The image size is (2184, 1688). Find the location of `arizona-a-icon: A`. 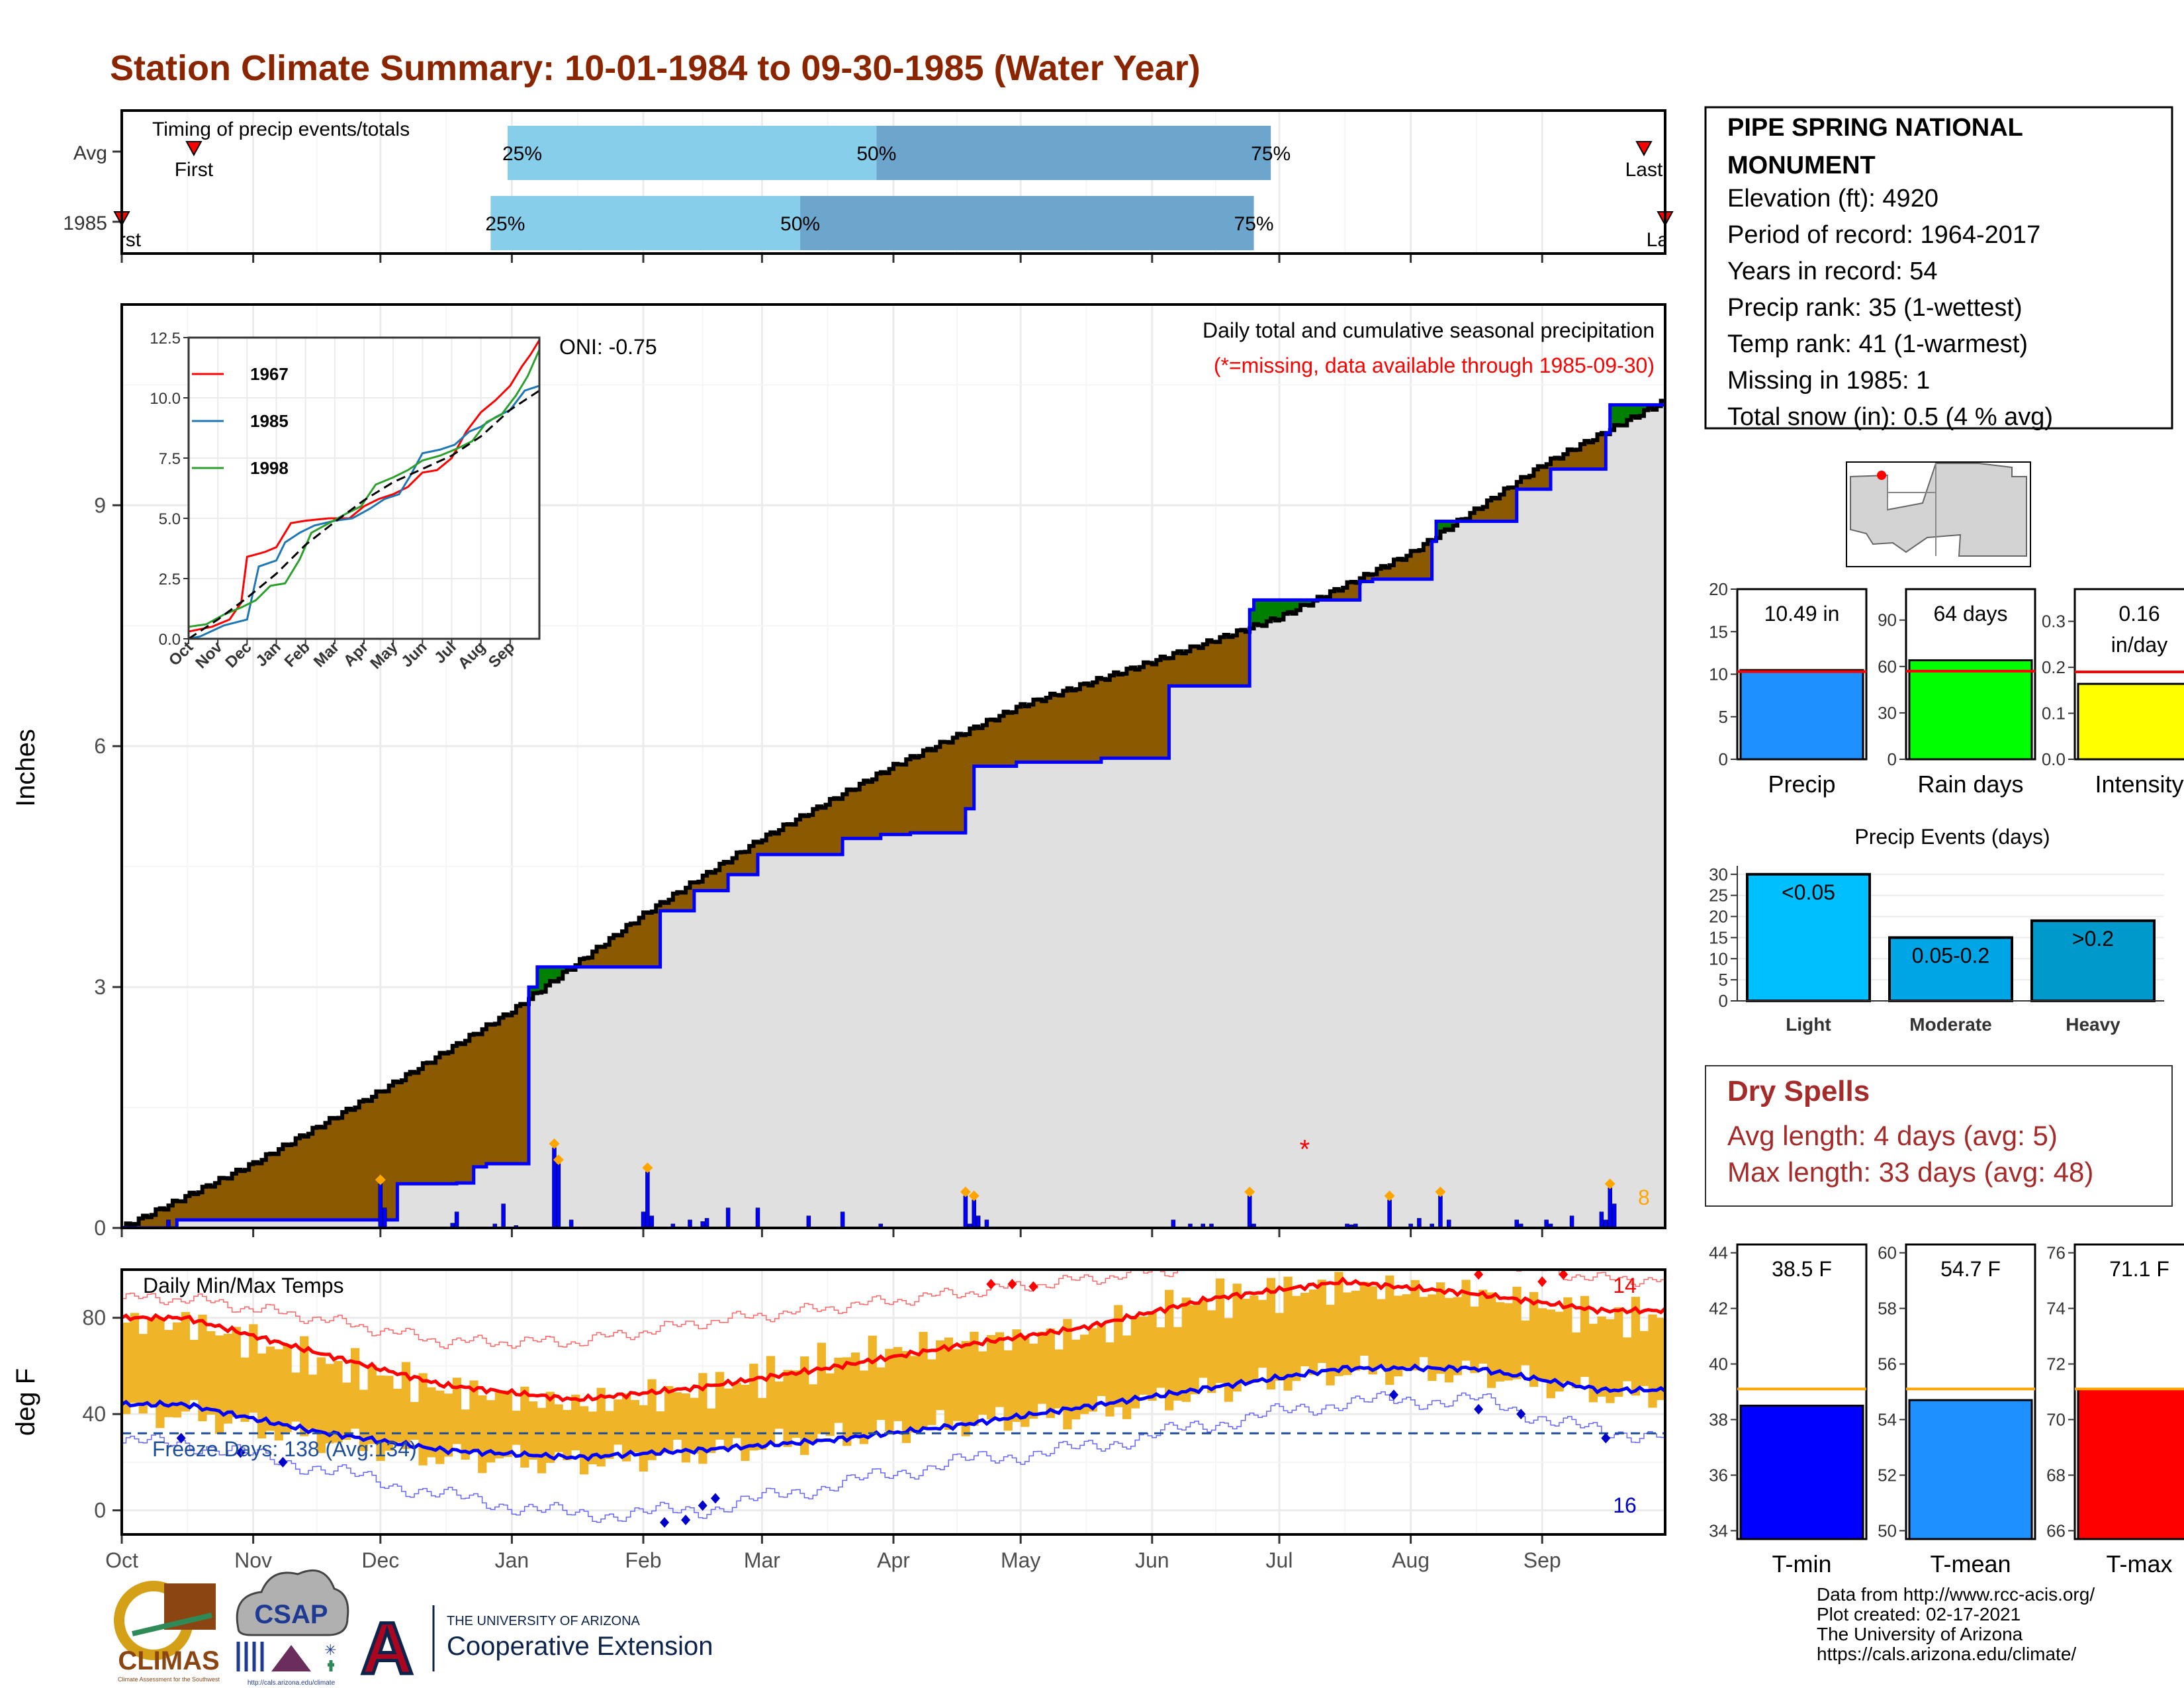

arizona-a-icon: A is located at coordinates (387, 1648).